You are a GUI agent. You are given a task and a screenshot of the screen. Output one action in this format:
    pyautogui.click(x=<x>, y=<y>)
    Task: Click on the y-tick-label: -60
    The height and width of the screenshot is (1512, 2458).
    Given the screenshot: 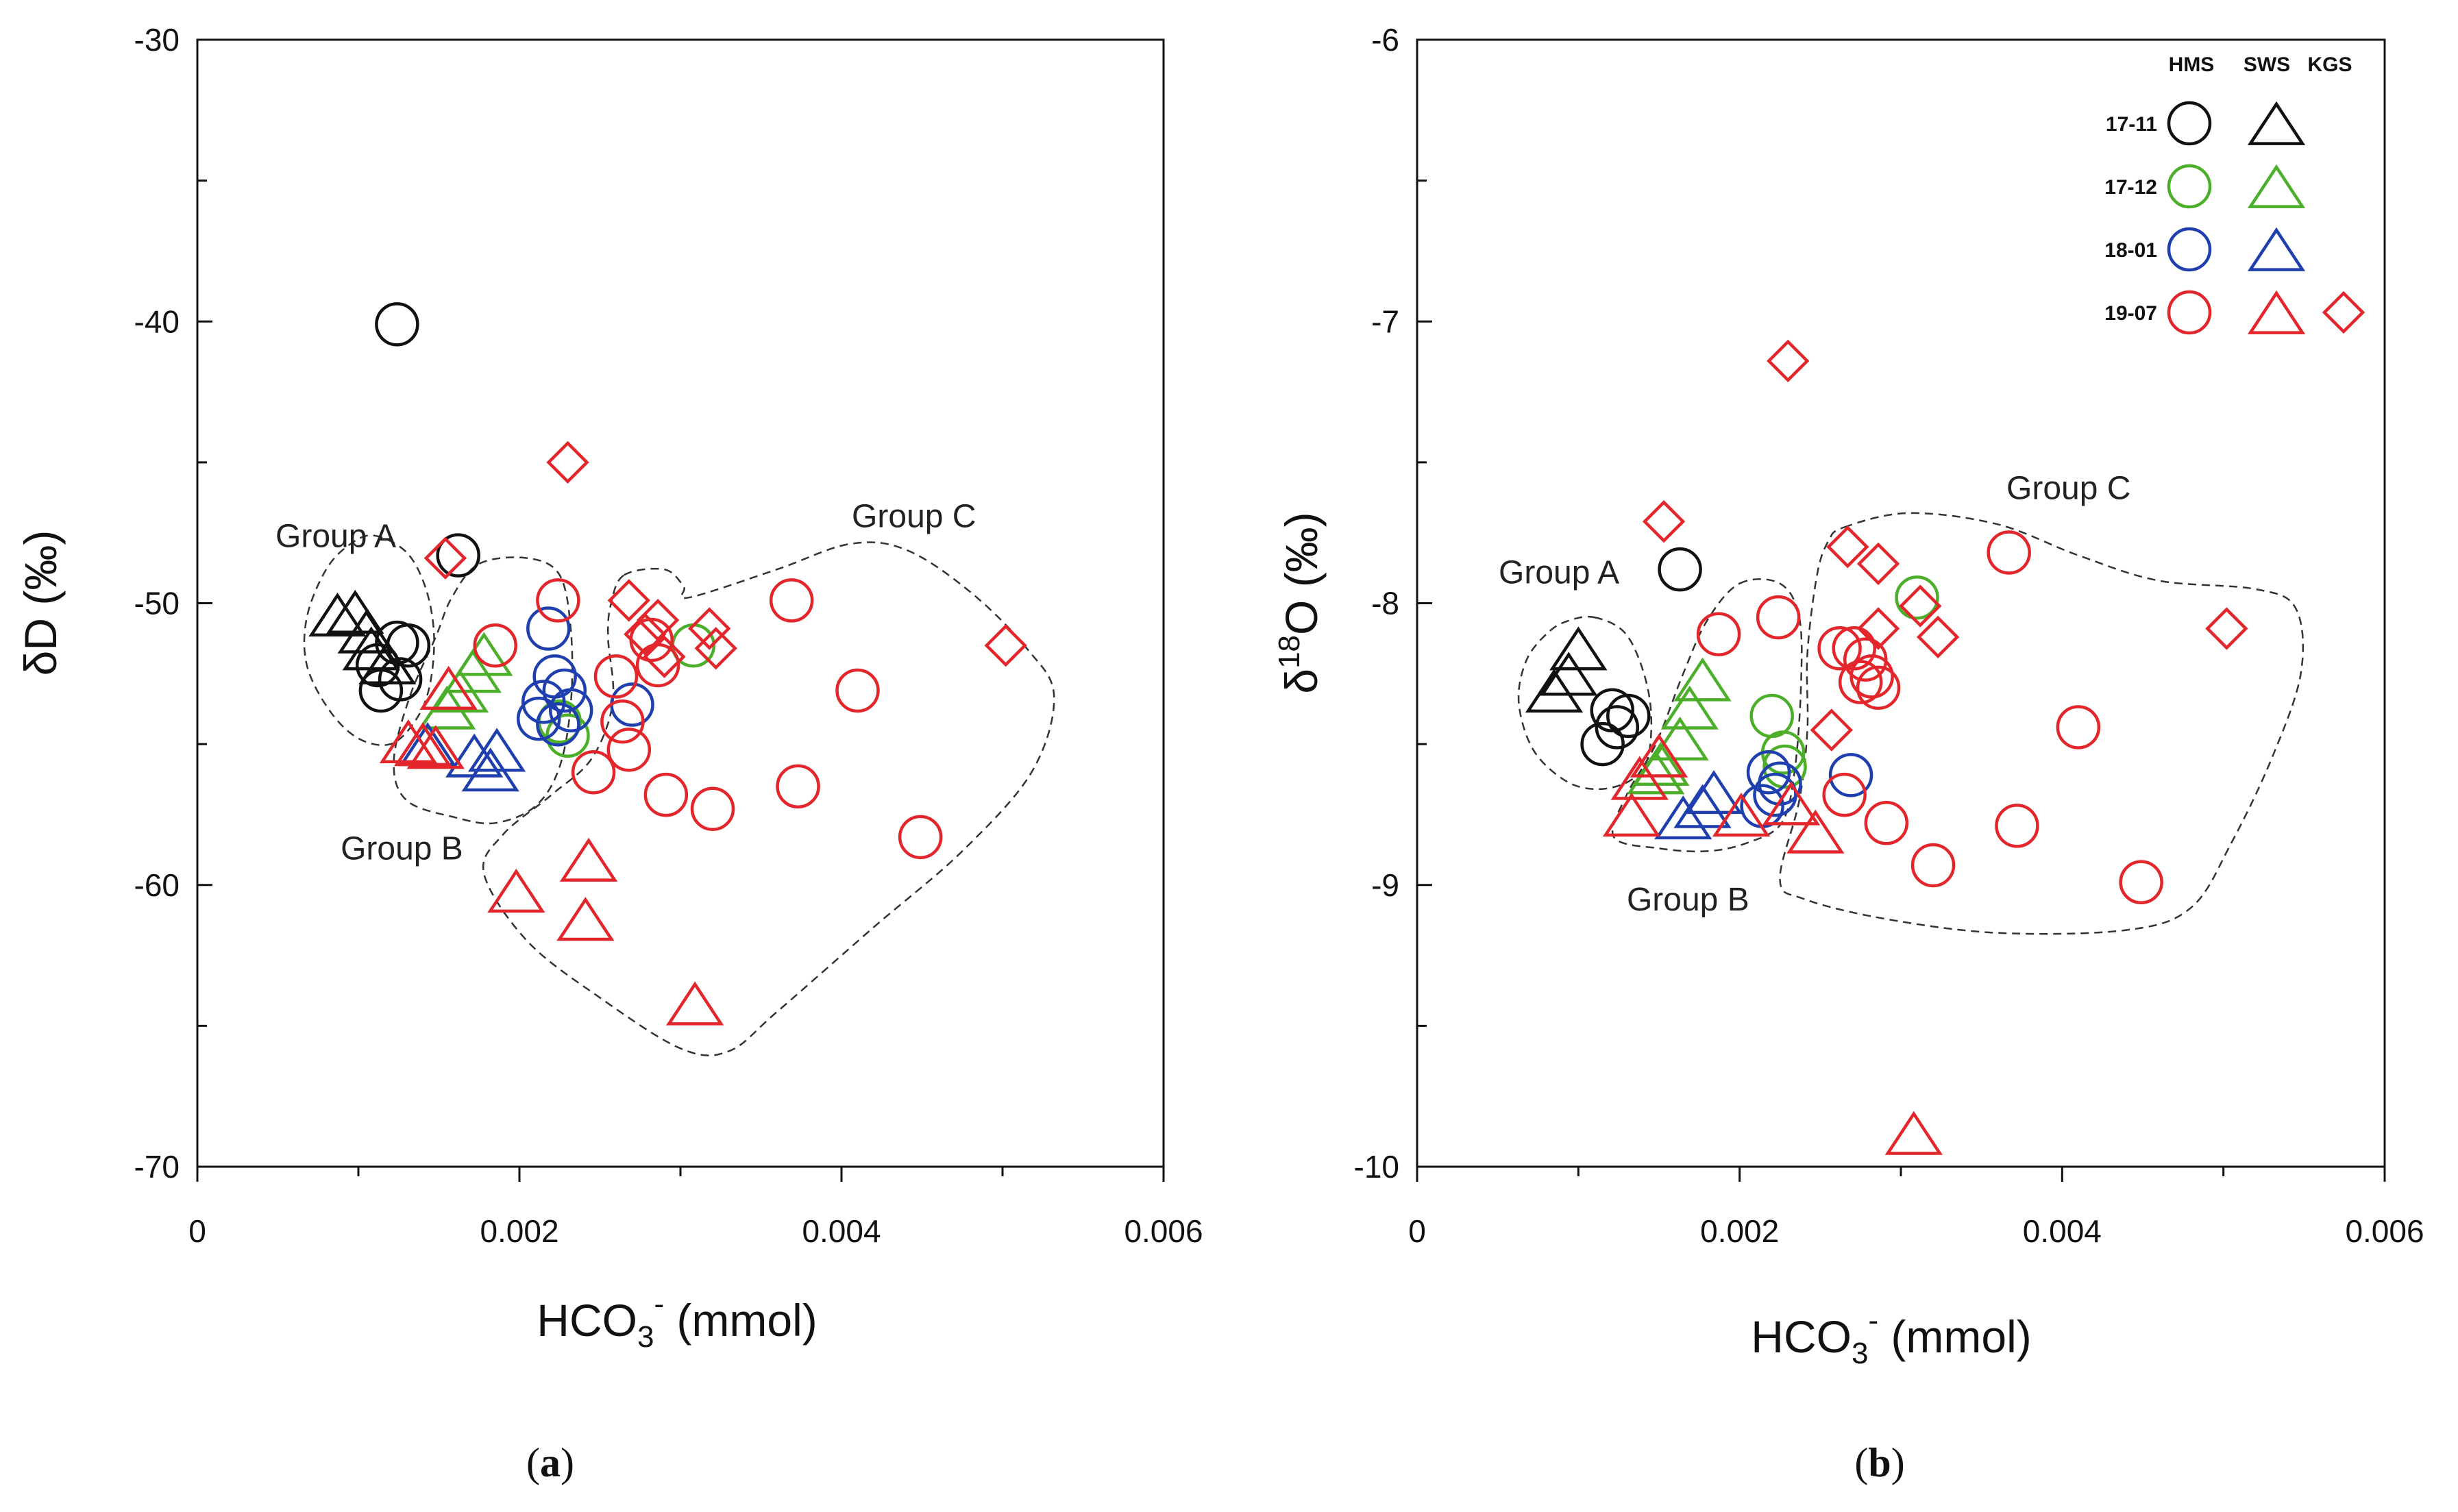 What is the action you would take?
    pyautogui.click(x=157, y=885)
    